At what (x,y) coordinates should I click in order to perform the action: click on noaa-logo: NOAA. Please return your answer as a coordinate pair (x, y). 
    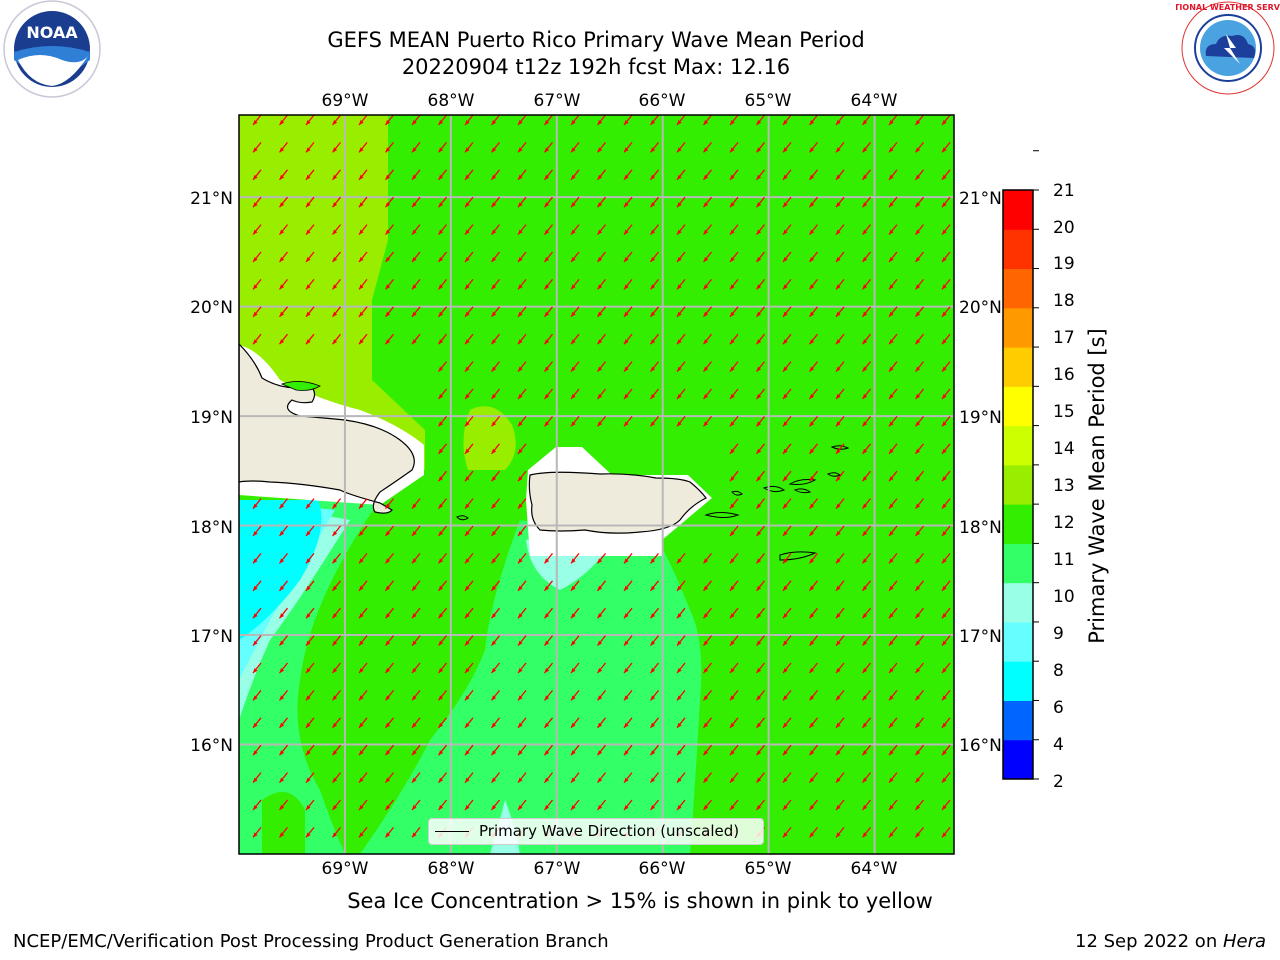
    Looking at the image, I should click on (52, 49).